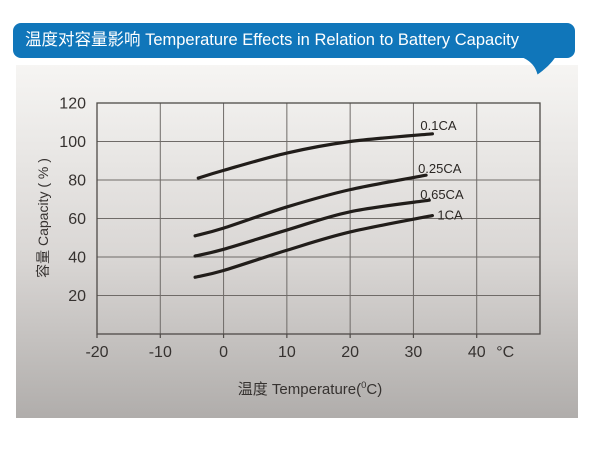 The image size is (600, 451). I want to click on y-tick-label: 60, so click(77, 219).